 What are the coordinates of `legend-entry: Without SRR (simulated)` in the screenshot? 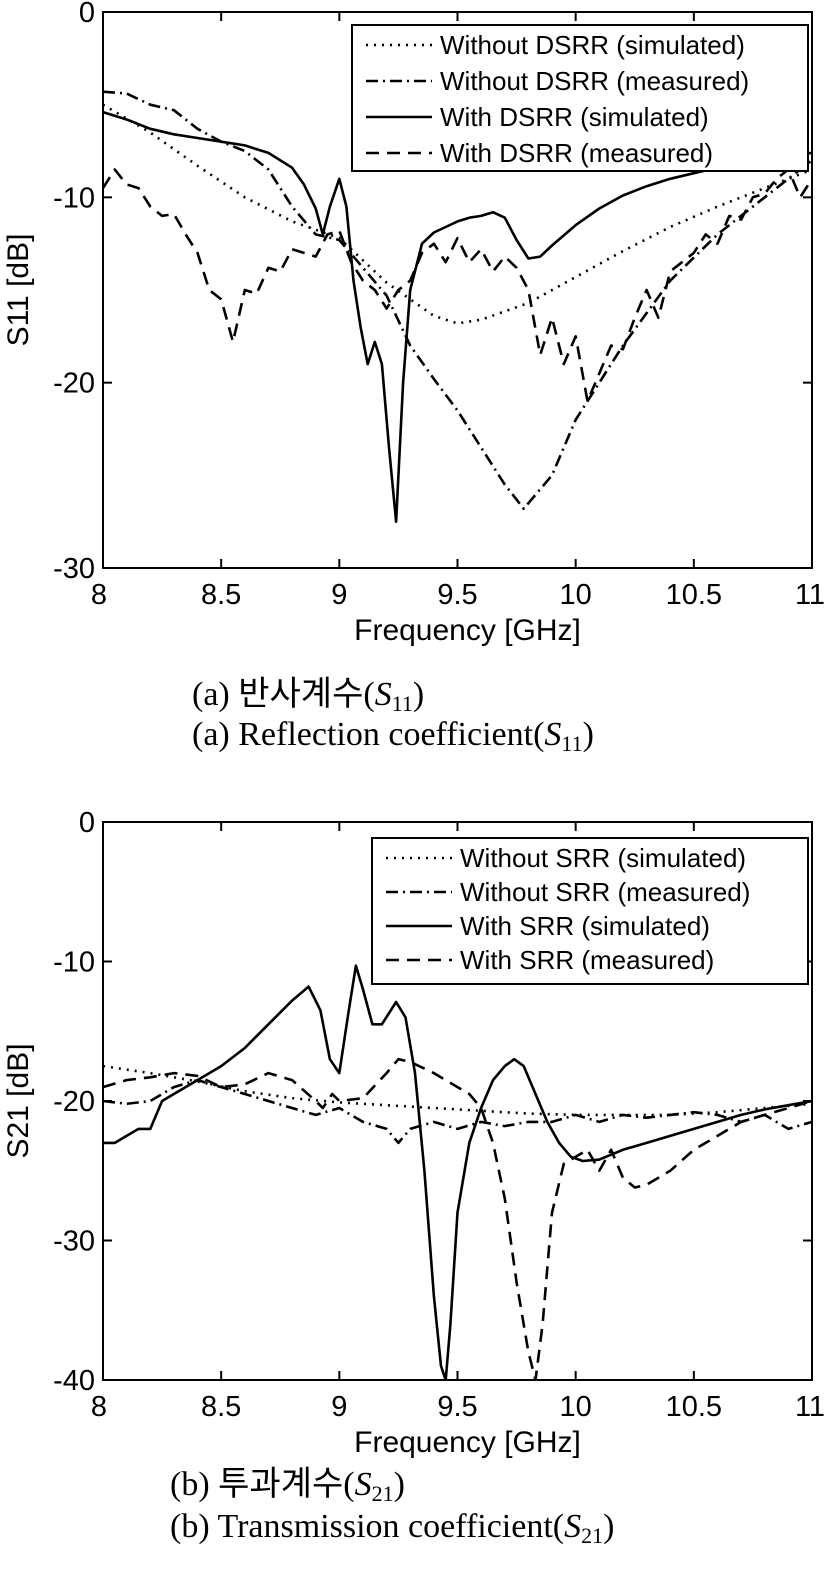 It's located at (603, 858).